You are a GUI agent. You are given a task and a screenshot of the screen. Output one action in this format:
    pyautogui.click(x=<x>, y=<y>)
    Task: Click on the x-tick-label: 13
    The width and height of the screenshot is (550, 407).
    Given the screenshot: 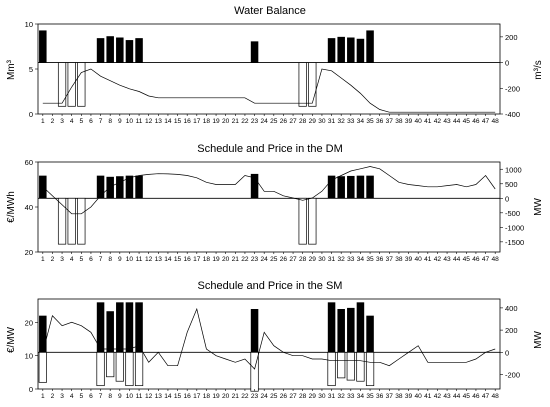 What is the action you would take?
    pyautogui.click(x=159, y=396)
    